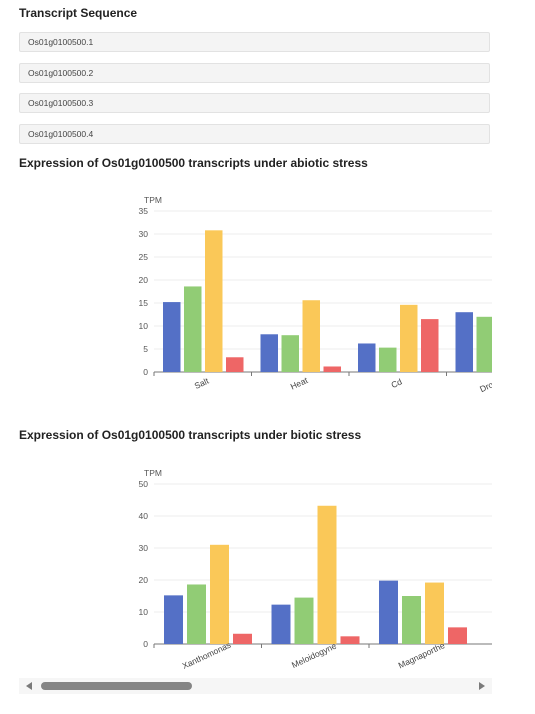 This screenshot has width=535, height=714. Describe the element at coordinates (314, 655) in the screenshot. I see `x-tick-label: Meloidogyne` at that location.